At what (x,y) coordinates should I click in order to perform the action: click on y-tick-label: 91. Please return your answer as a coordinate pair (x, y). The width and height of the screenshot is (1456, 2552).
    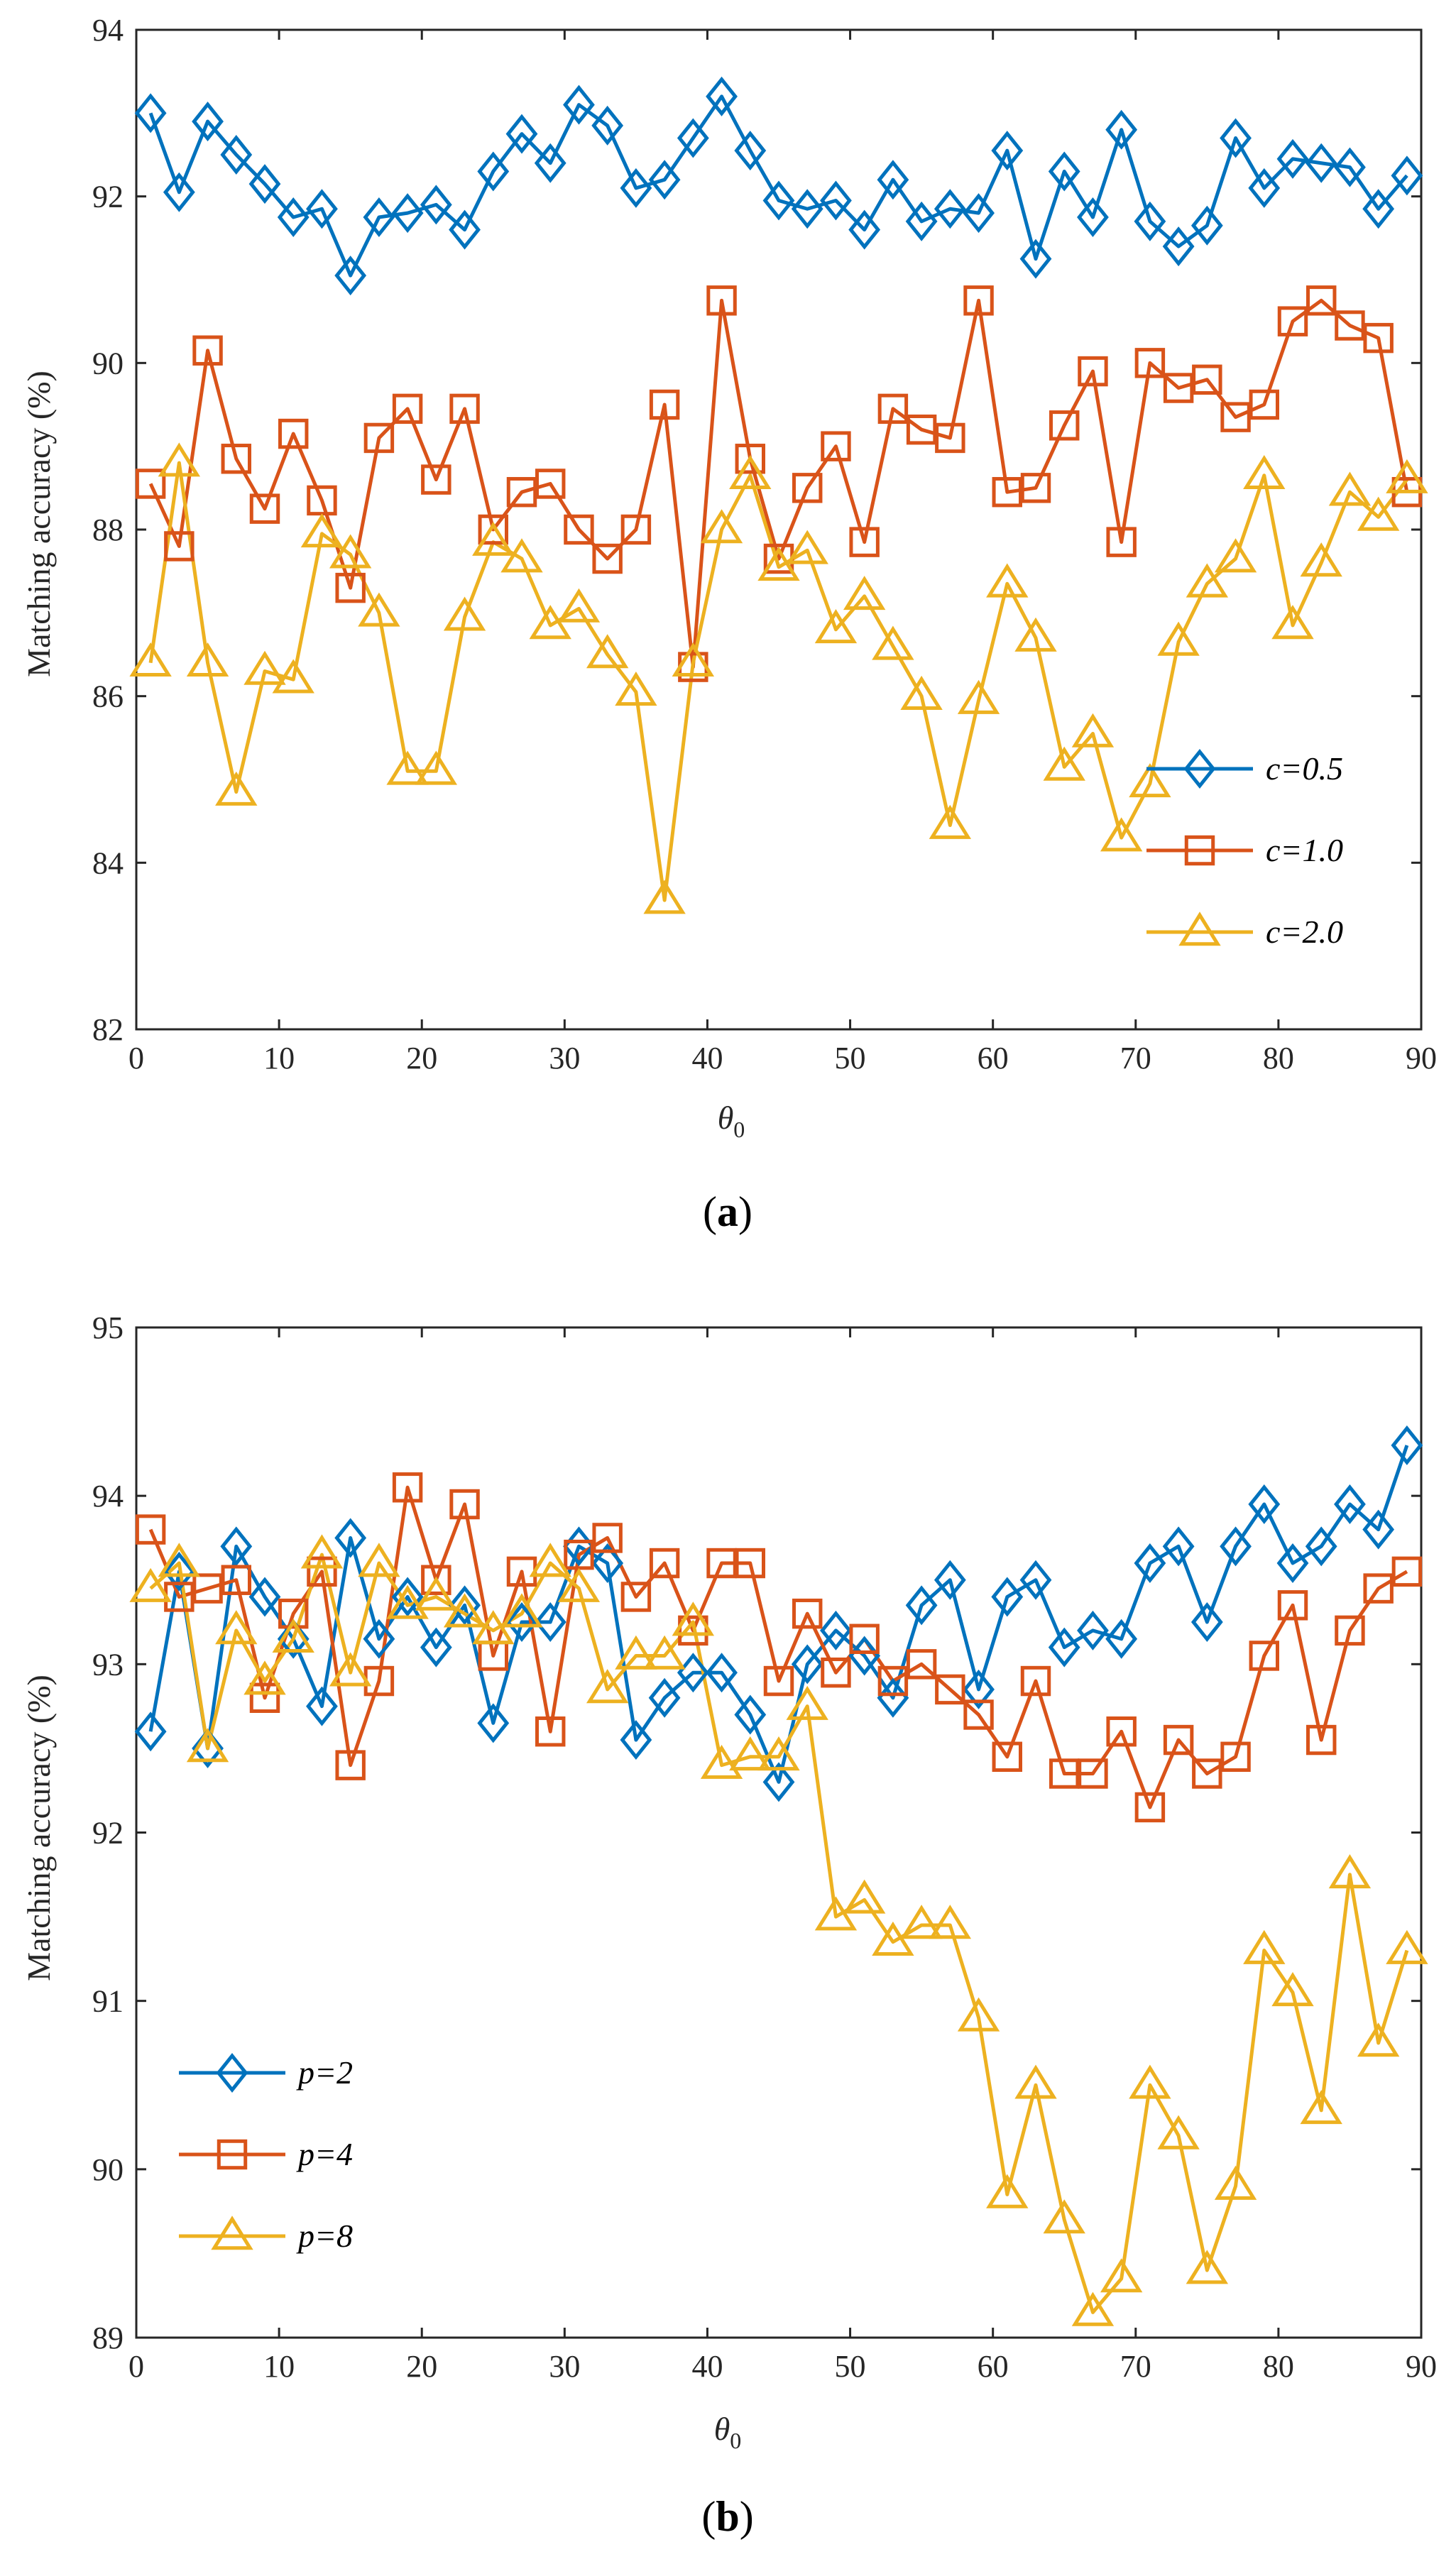
    Looking at the image, I should click on (108, 2002).